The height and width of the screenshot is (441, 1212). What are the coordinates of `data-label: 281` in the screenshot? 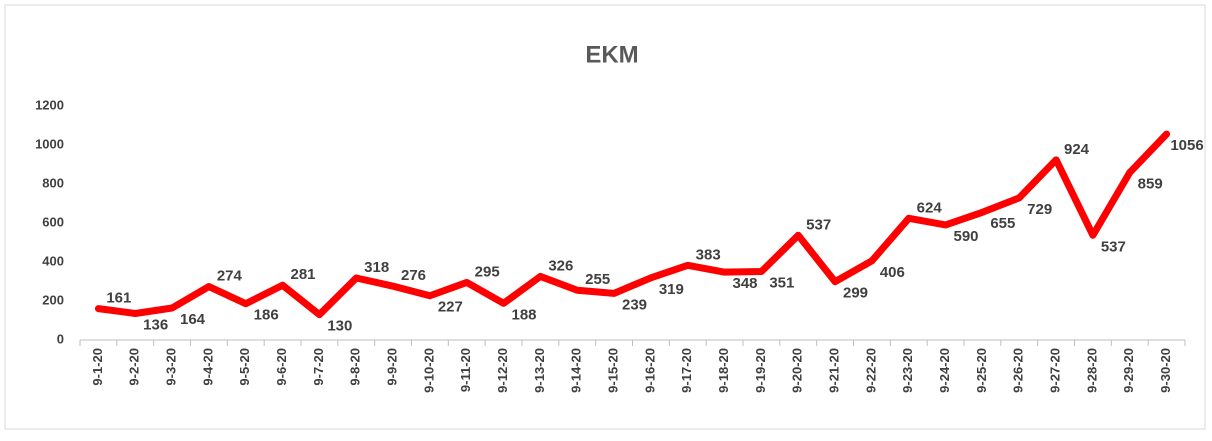 It's located at (302, 274).